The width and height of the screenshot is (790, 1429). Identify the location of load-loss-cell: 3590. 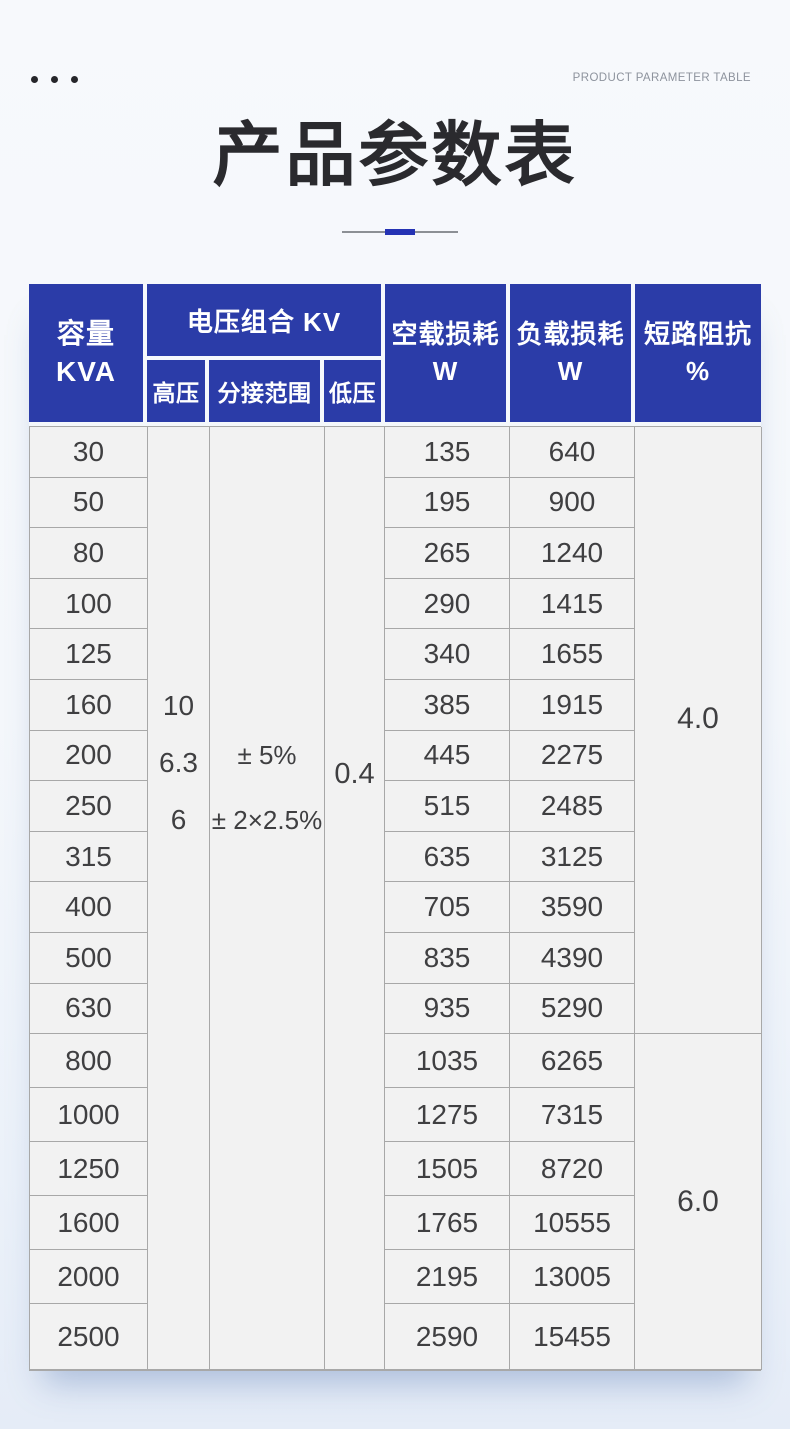
(572, 907).